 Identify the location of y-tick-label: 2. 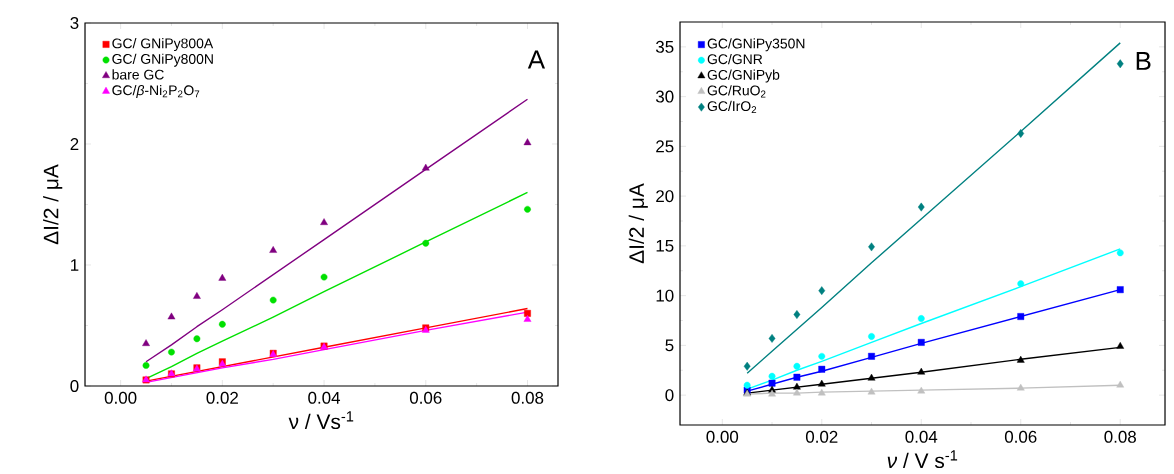
(74, 144).